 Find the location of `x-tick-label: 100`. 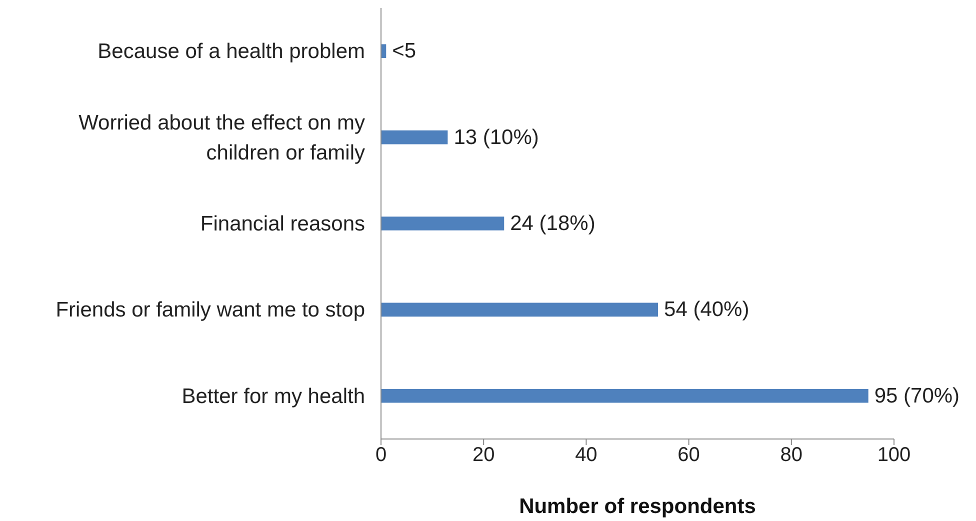

x-tick-label: 100 is located at coordinates (894, 455).